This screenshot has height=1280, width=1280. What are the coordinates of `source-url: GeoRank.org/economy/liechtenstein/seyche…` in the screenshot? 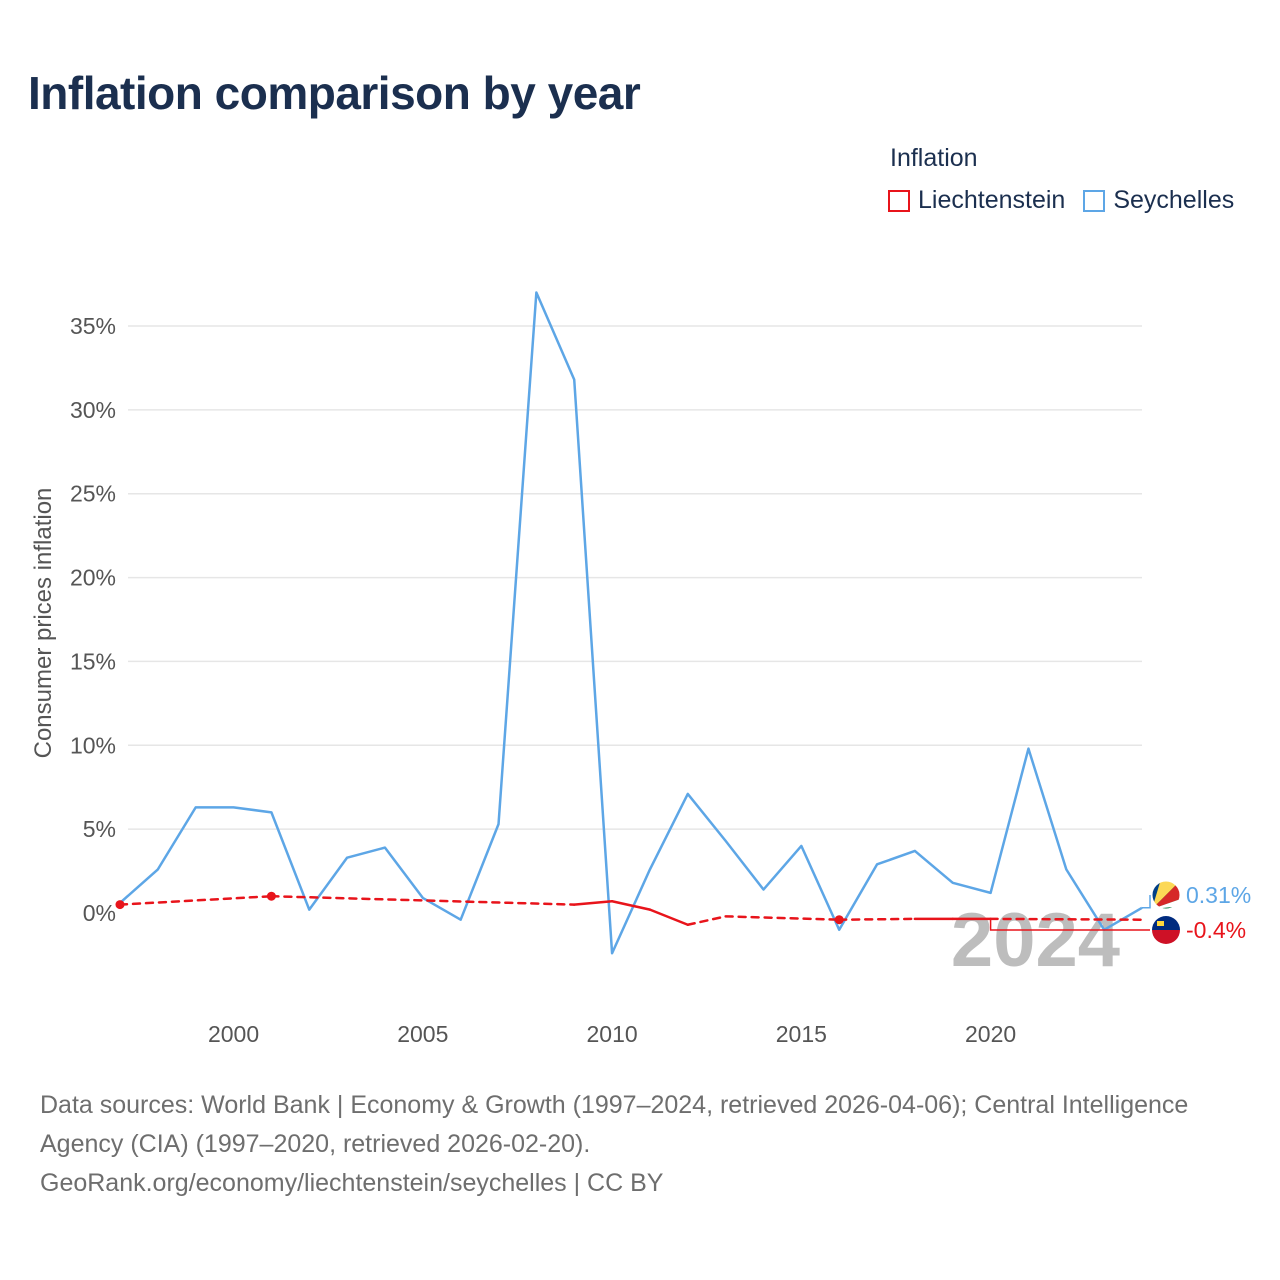 It's located at (352, 1183).